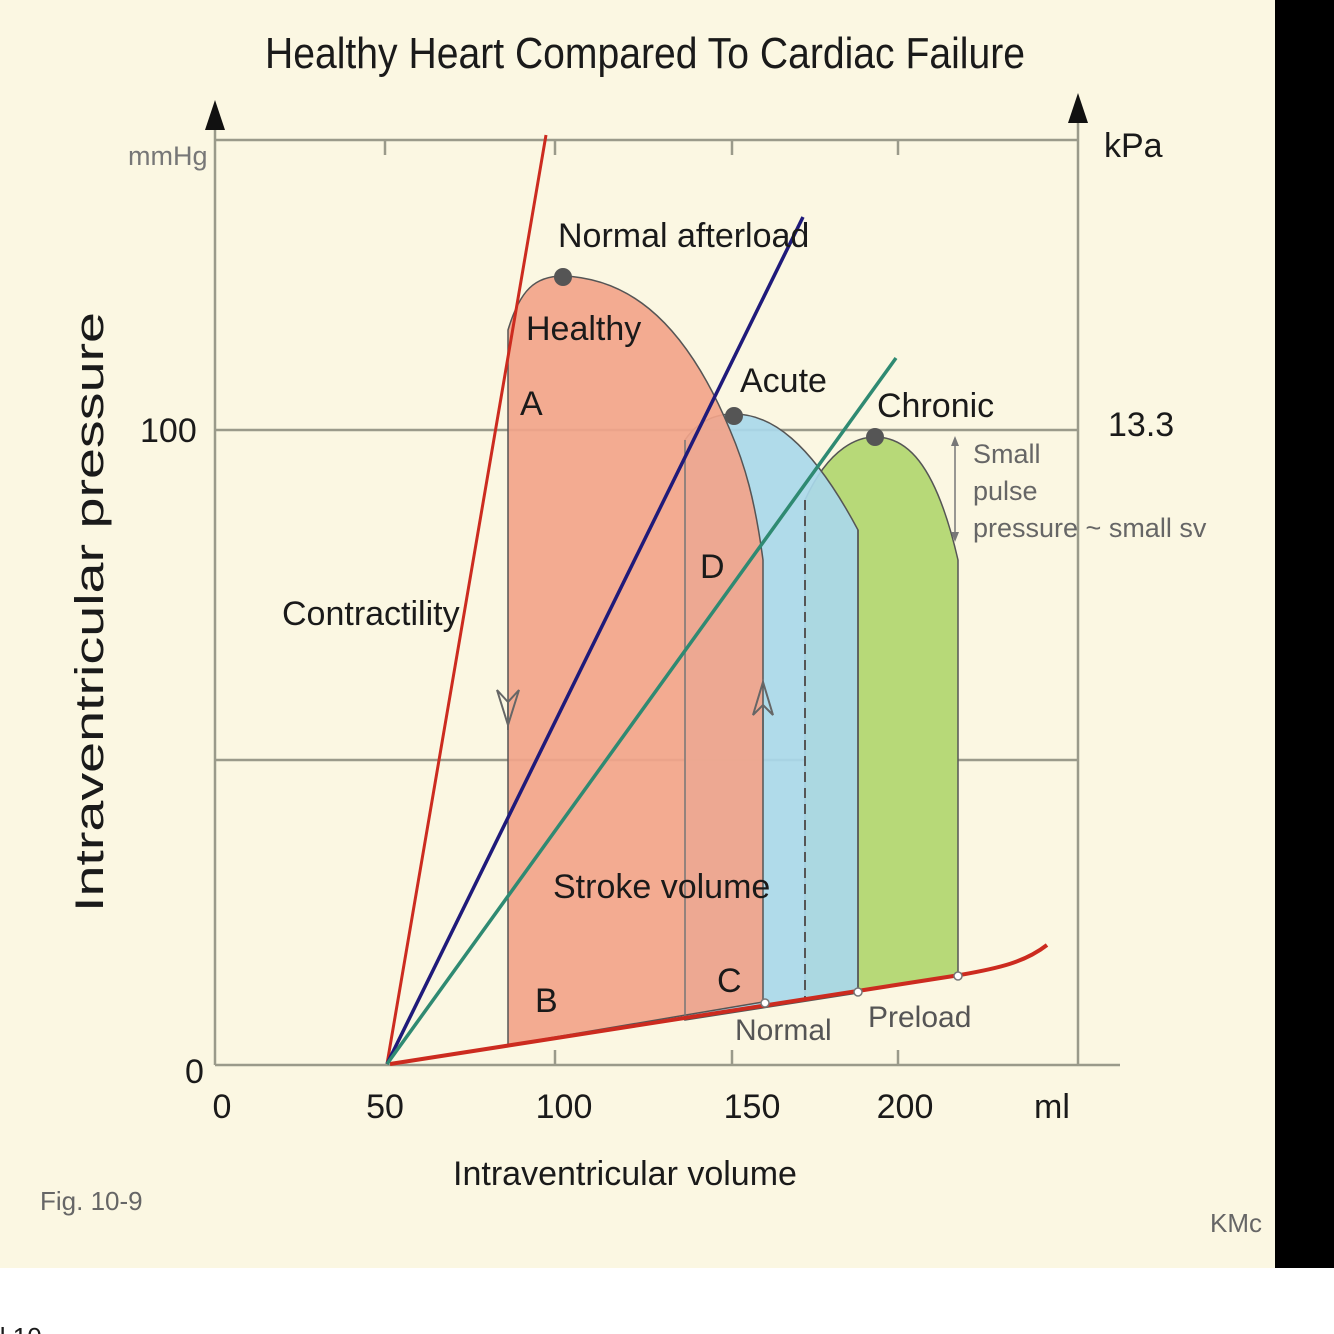  I want to click on healthy-peak-dot, so click(563, 277).